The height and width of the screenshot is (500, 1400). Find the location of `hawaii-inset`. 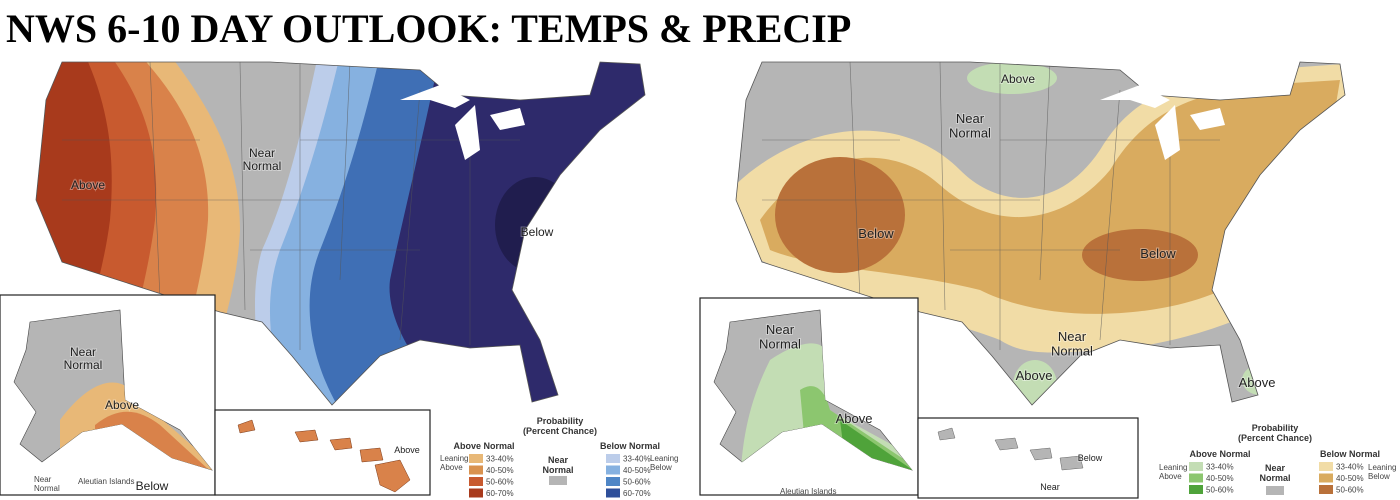

hawaii-inset is located at coordinates (1028, 458).